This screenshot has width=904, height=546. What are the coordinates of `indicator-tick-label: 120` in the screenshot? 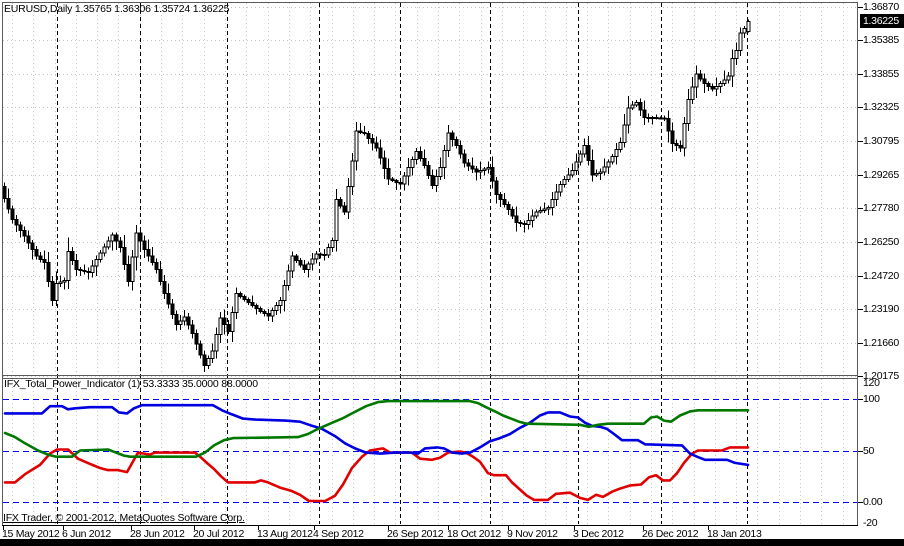 It's located at (871, 383).